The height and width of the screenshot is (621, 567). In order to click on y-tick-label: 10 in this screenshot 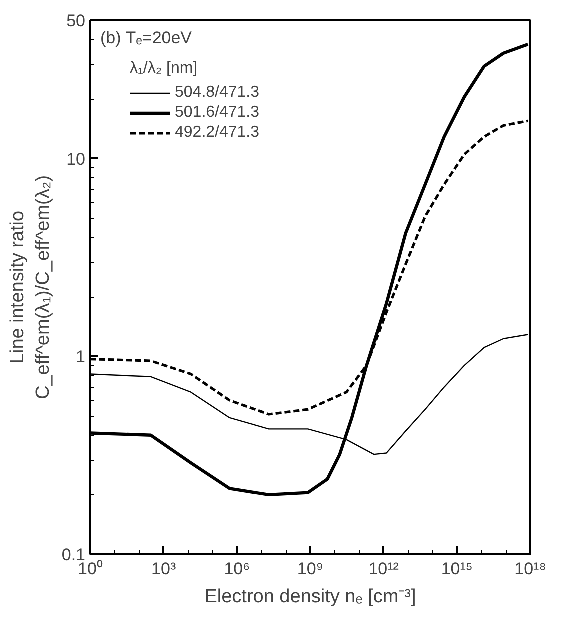, I will do `click(76, 159)`.